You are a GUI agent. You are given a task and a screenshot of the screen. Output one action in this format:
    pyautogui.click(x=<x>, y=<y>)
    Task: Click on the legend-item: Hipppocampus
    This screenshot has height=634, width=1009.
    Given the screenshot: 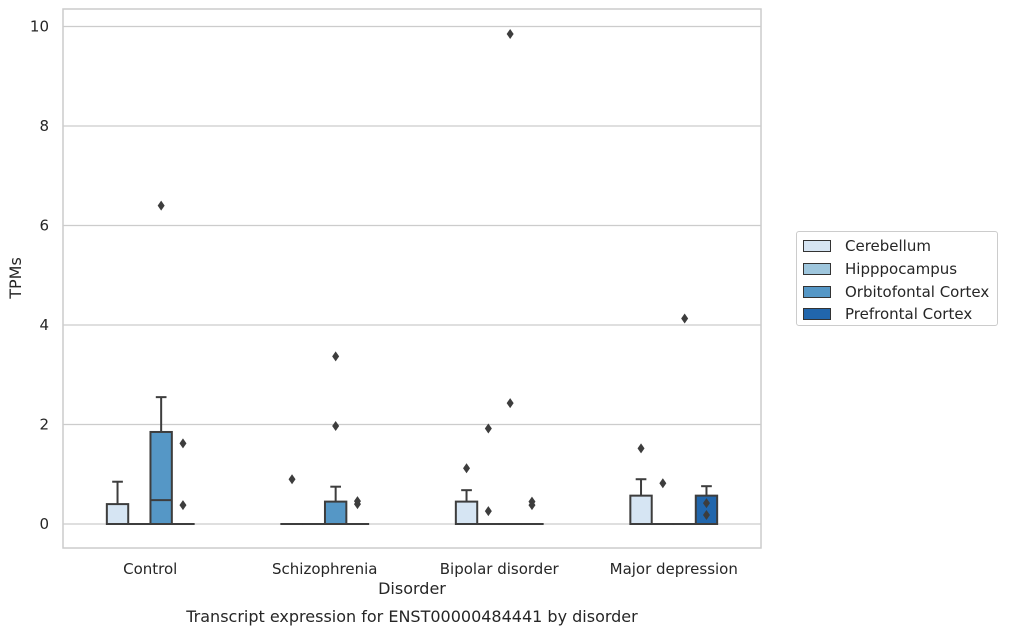 What is the action you would take?
    pyautogui.click(x=900, y=269)
    